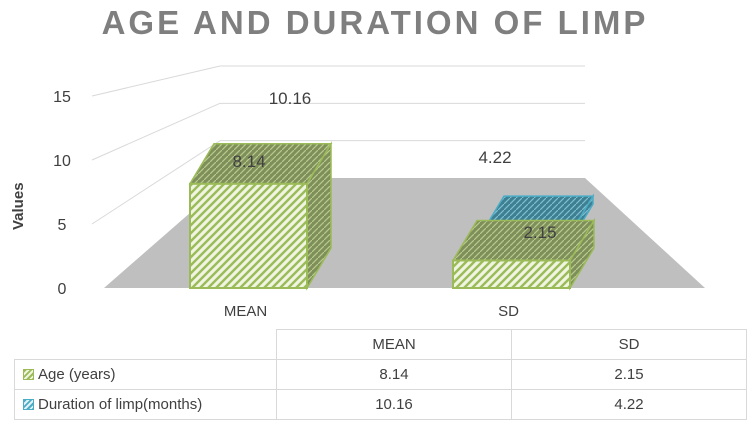 This screenshot has width=750, height=429. I want to click on table-cell: 2.15, so click(629, 374).